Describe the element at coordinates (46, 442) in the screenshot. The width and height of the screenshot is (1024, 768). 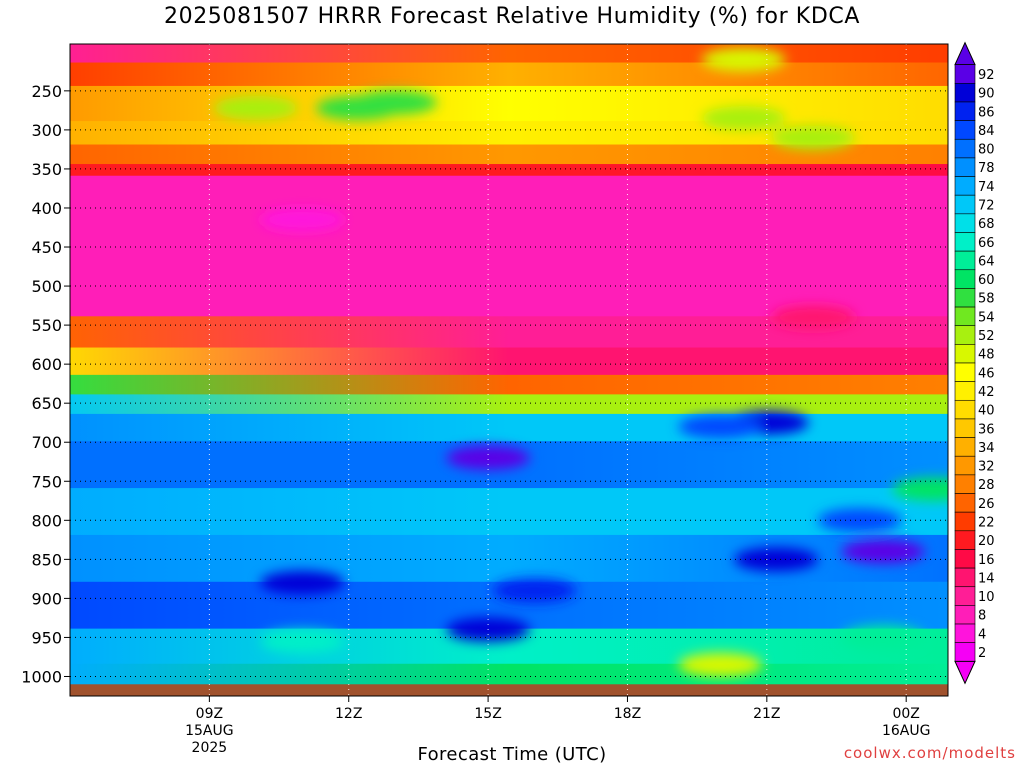
I see `y-tick-label: 700` at that location.